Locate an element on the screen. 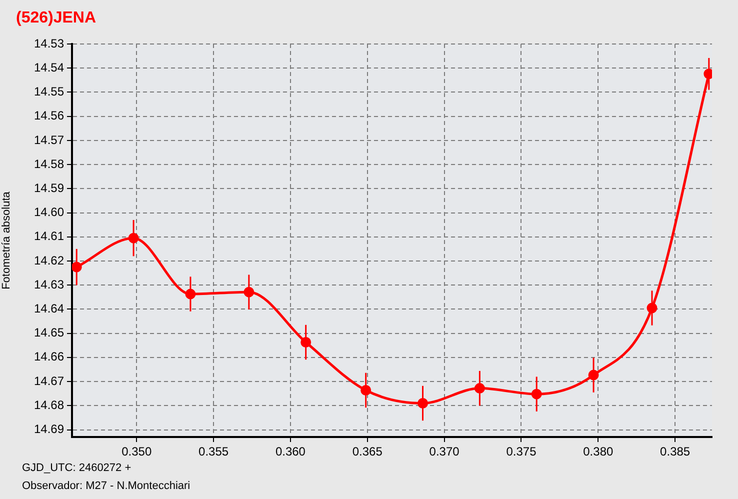  y-tick-label: 14.67 is located at coordinates (49, 381).